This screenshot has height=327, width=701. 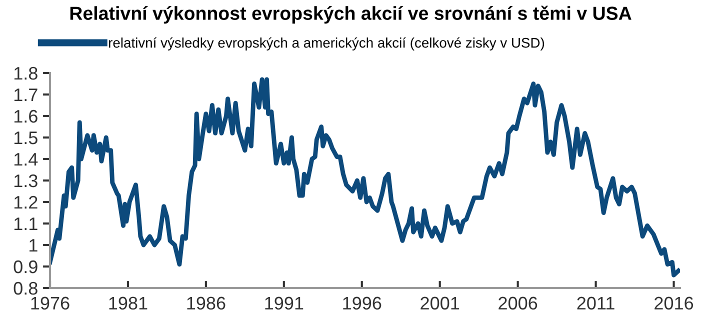 What do you see at coordinates (26, 288) in the screenshot?
I see `y-tick-label: 0.8` at bounding box center [26, 288].